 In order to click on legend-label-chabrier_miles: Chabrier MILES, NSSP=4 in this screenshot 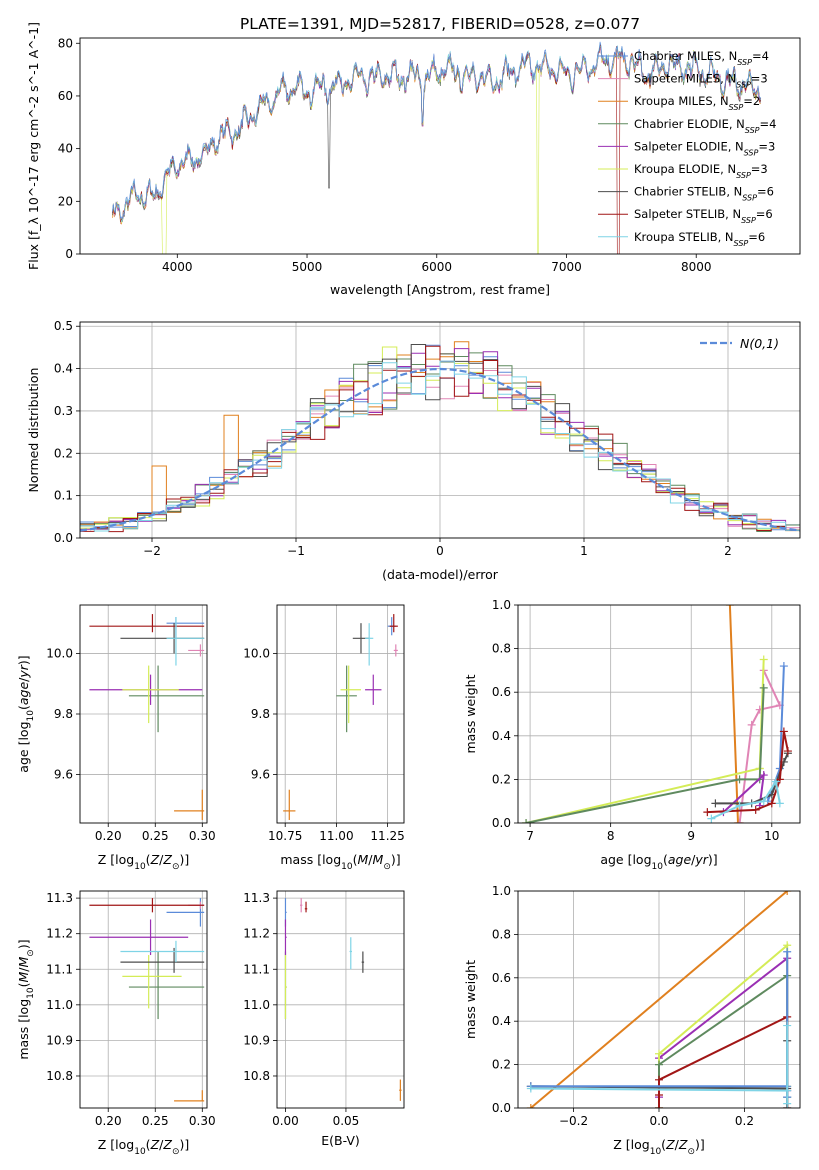, I will do `click(701, 58)`.